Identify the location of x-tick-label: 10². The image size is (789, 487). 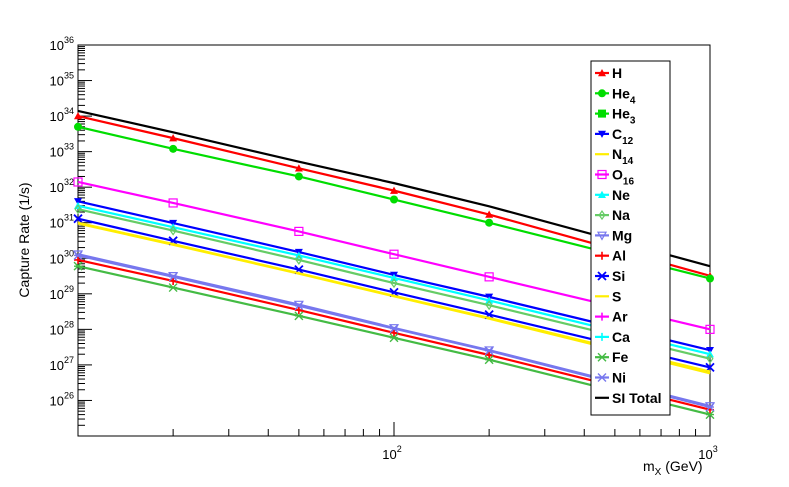
(391, 453).